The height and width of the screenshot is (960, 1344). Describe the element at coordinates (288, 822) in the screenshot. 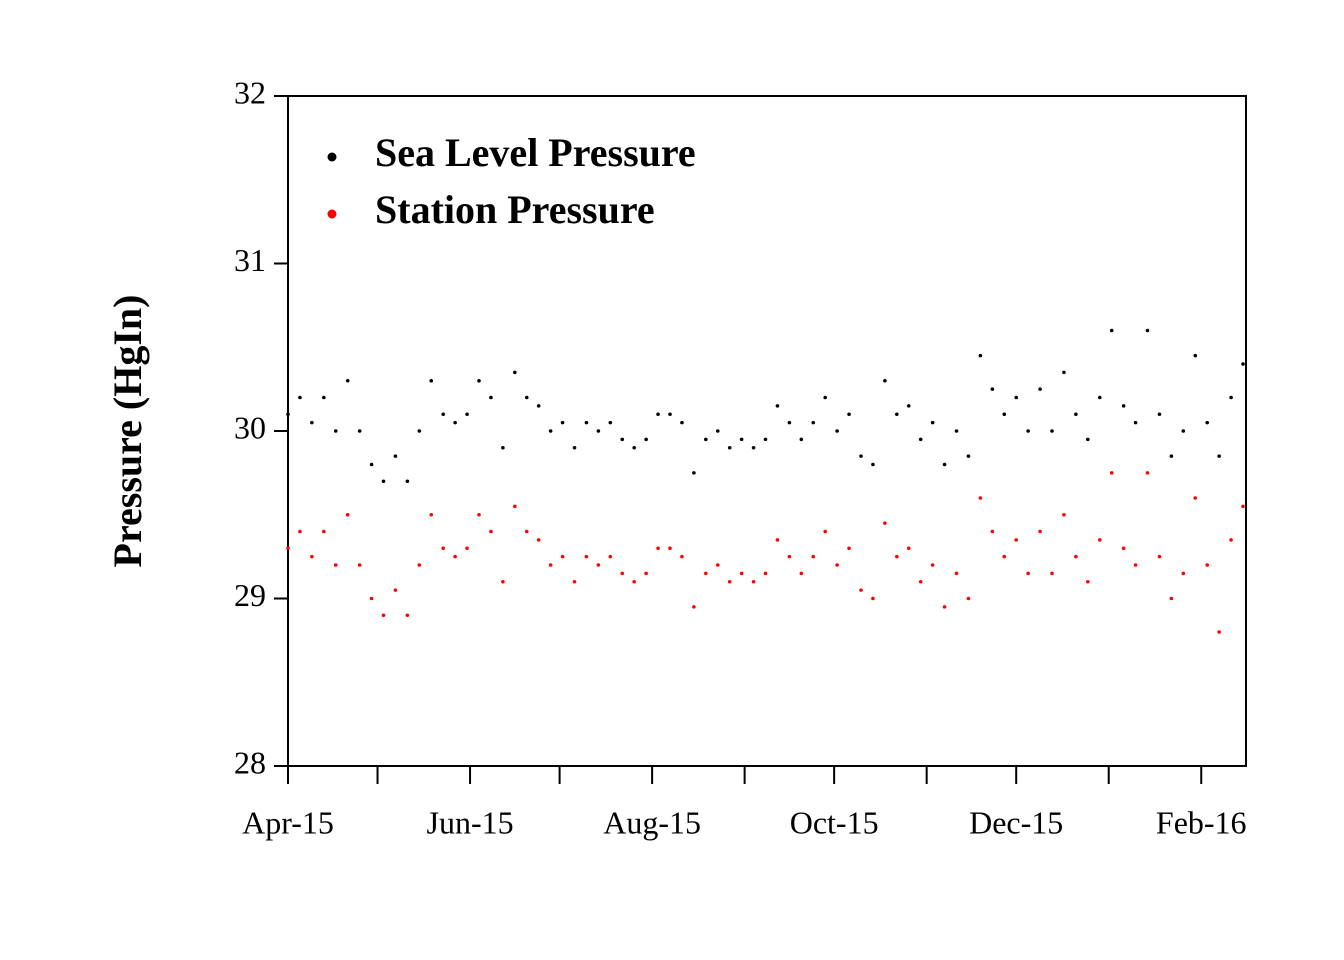

I see `x-tick-label: Apr-15` at that location.